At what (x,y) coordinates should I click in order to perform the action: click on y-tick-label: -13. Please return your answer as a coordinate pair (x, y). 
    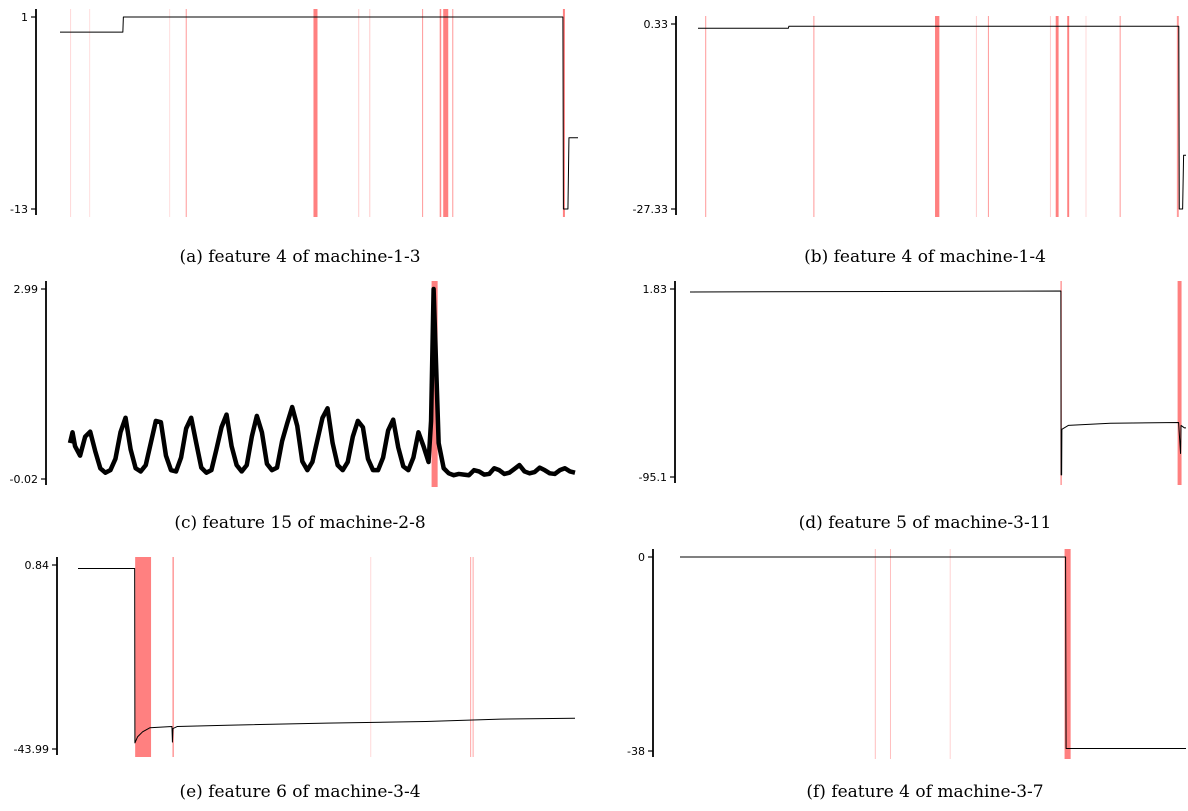
    Looking at the image, I should click on (19, 209).